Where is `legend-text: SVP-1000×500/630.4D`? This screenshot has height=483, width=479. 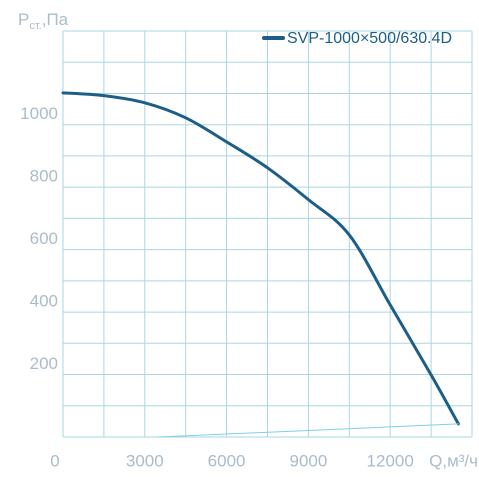 legend-text: SVP-1000×500/630.4D is located at coordinates (369, 38).